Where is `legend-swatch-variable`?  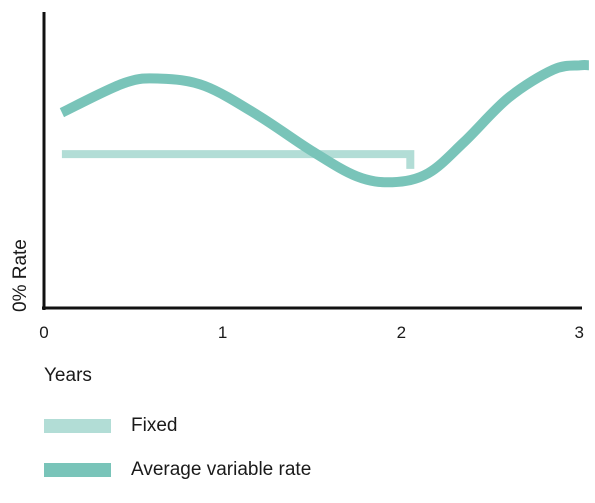 legend-swatch-variable is located at coordinates (77, 470).